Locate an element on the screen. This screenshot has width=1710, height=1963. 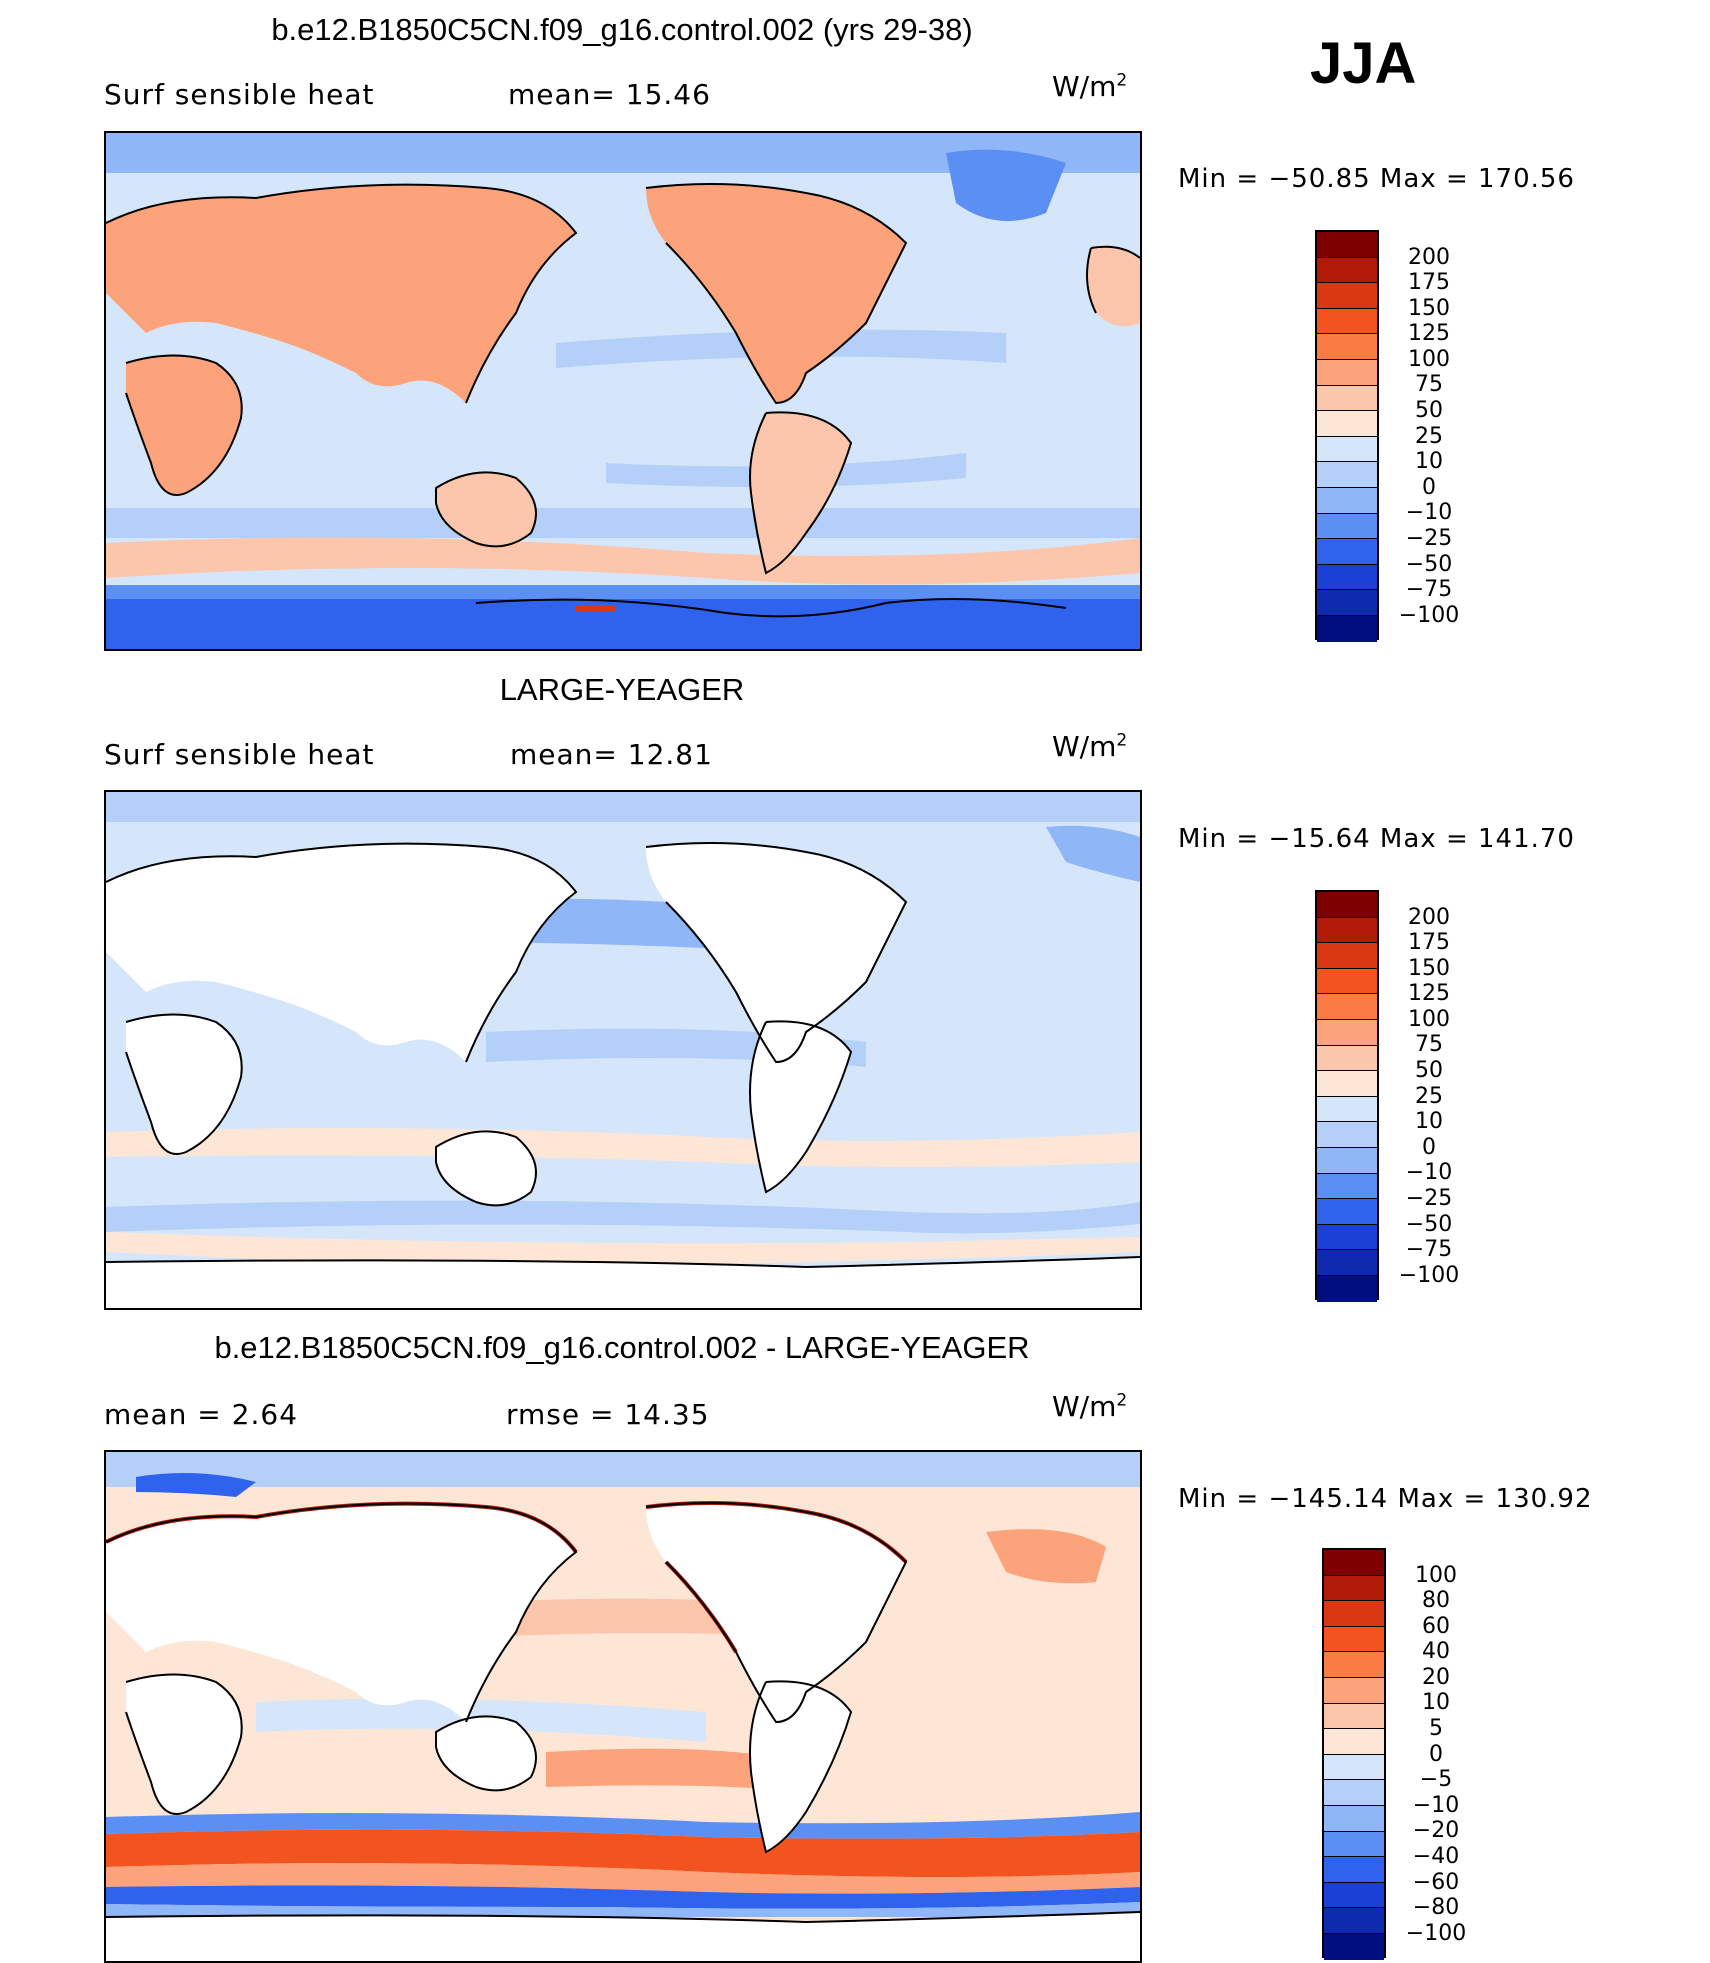
colorbar-tick-label: 20 is located at coordinates (1436, 1677).